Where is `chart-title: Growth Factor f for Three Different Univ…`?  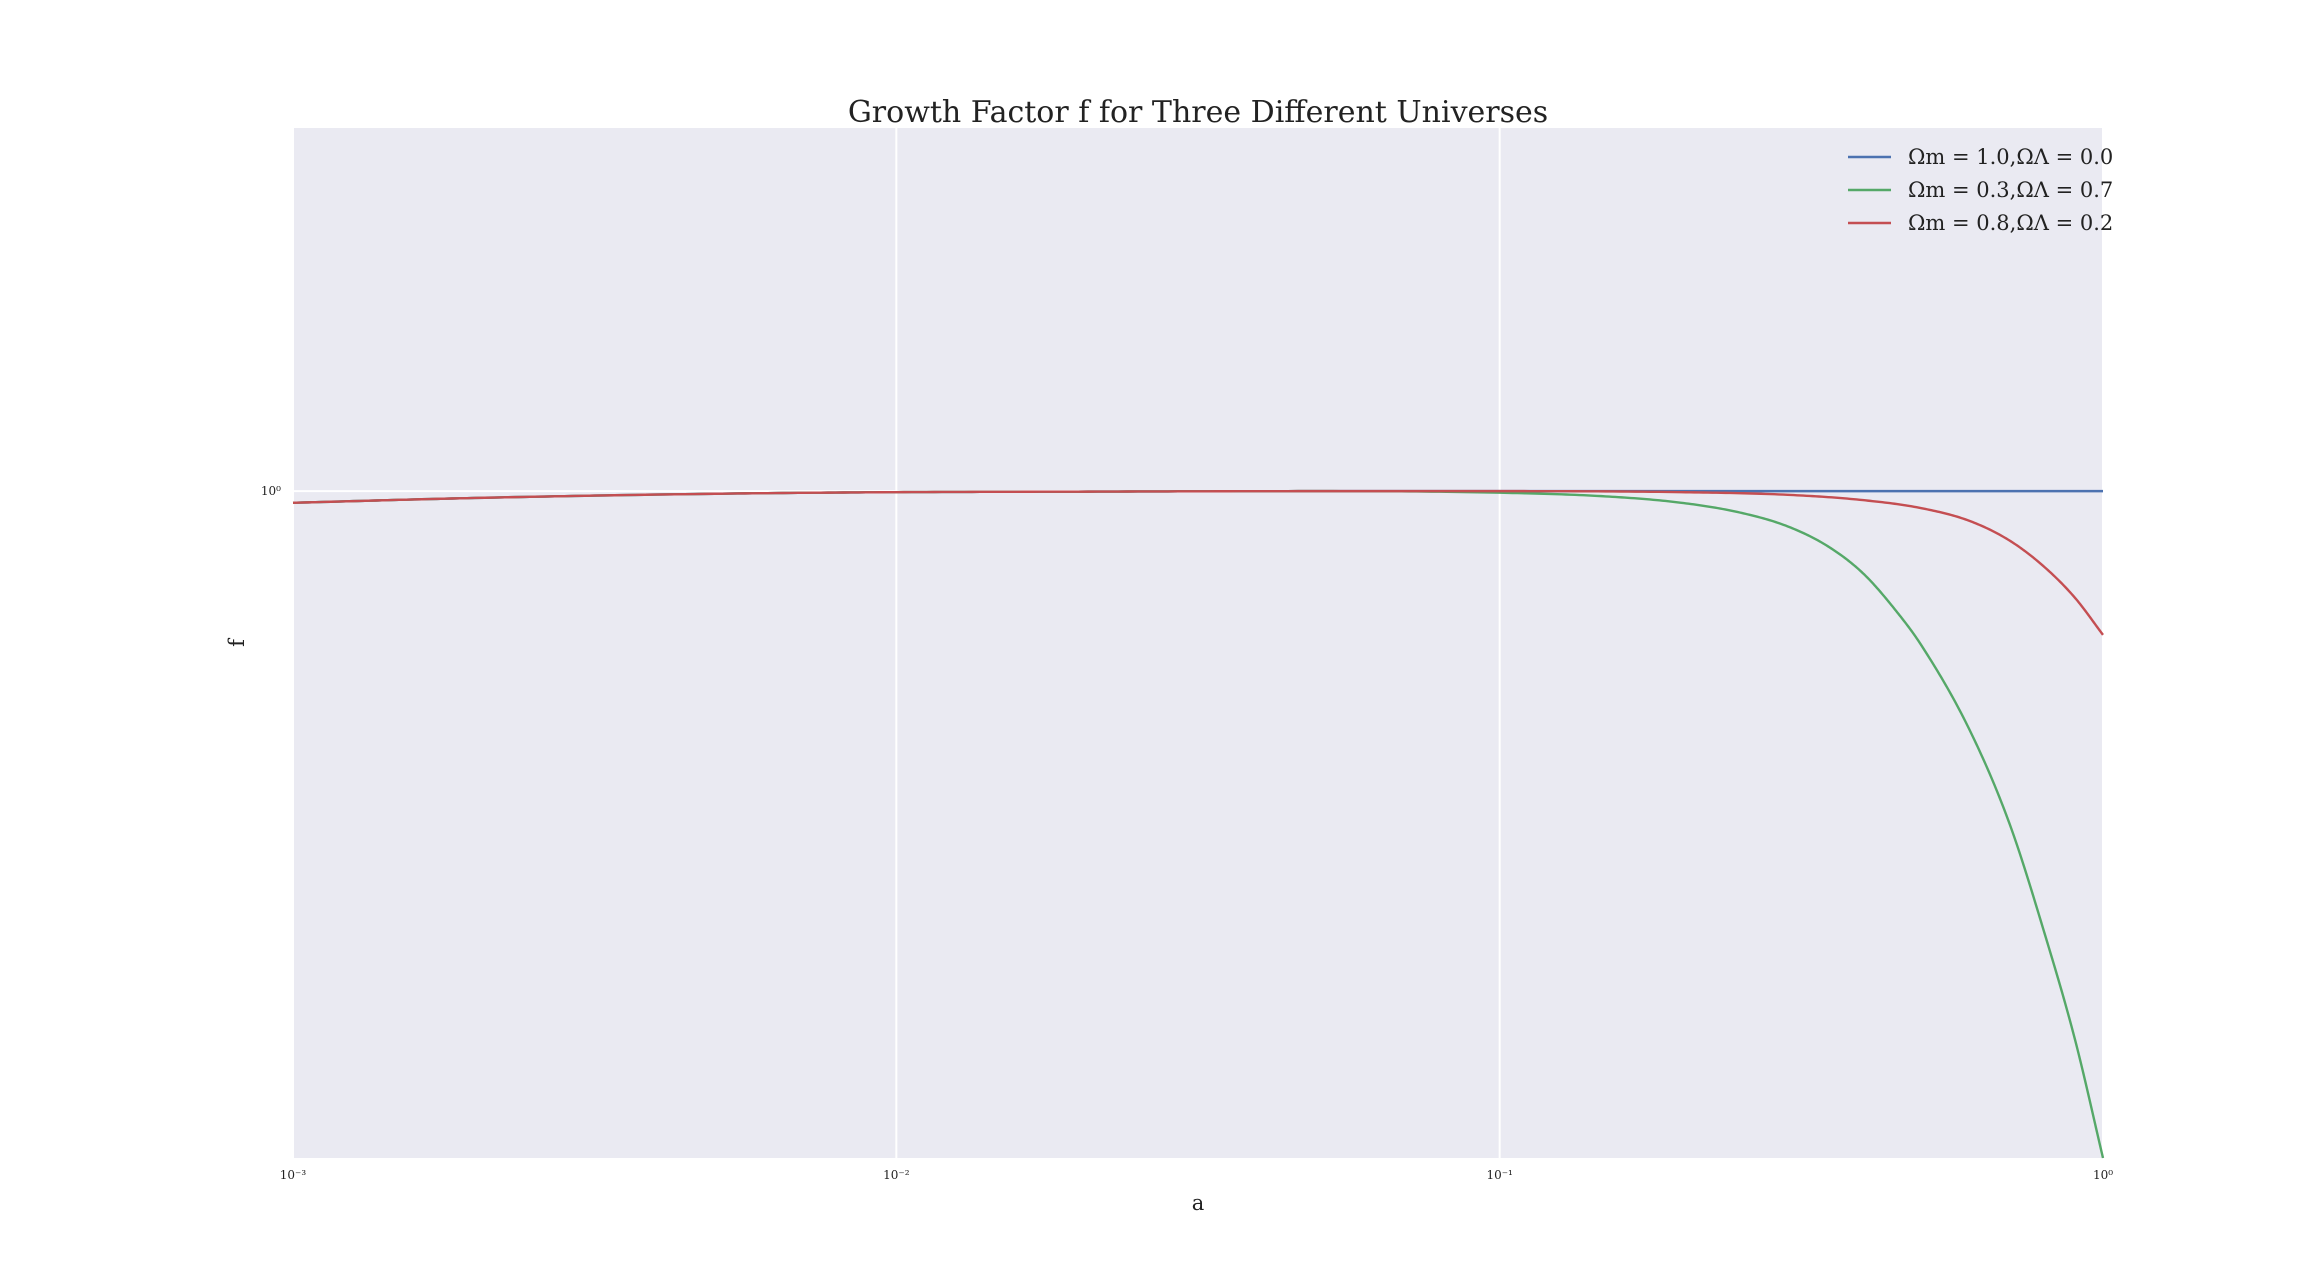
chart-title: Growth Factor f for Three Different Univ… is located at coordinates (1198, 112).